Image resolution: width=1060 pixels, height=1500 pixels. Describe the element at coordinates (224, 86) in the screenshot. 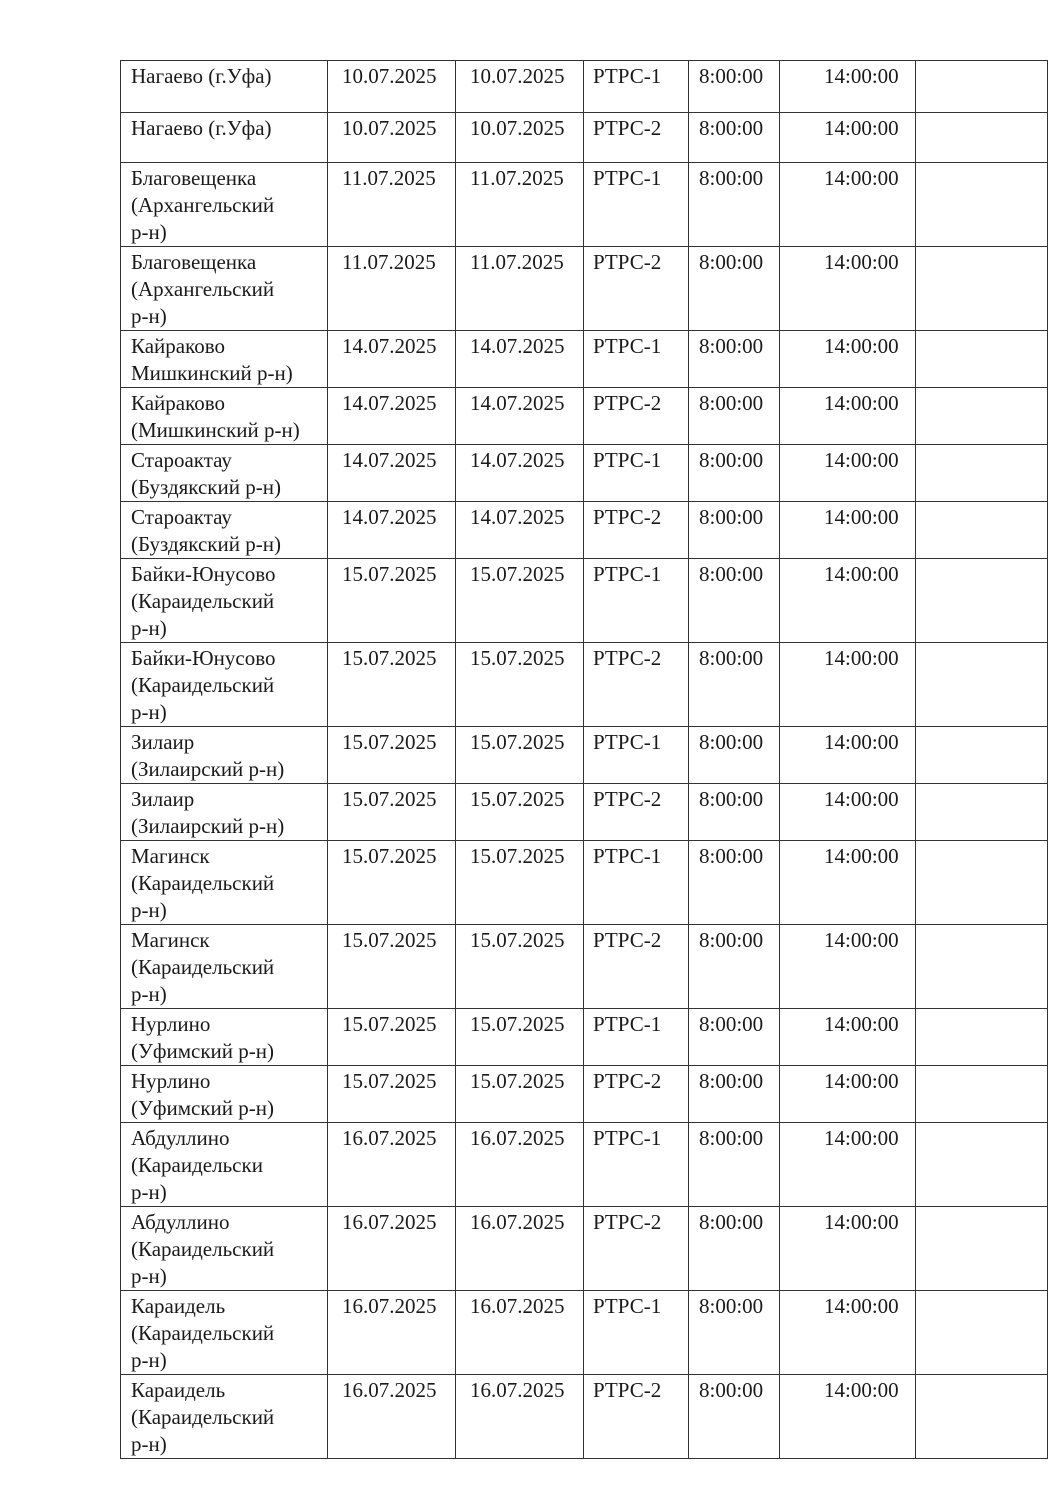

I see `location-cell: Нагаево (г.Уфа)` at that location.